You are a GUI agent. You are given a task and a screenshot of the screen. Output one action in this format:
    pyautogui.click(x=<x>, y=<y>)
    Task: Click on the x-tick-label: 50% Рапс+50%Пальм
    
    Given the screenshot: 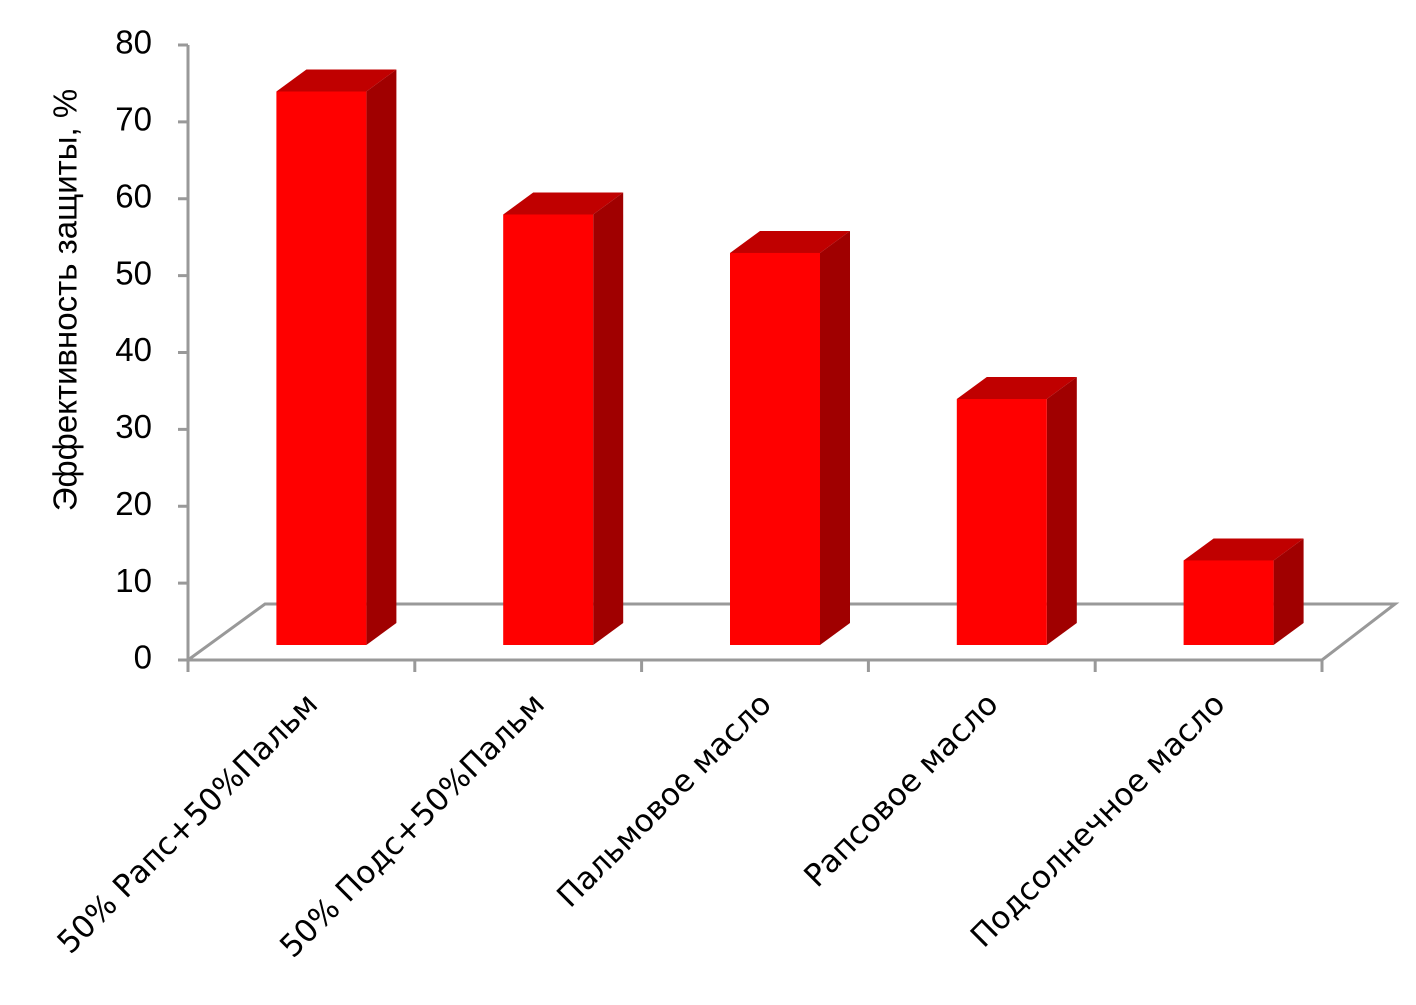 What is the action you would take?
    pyautogui.click(x=187, y=823)
    